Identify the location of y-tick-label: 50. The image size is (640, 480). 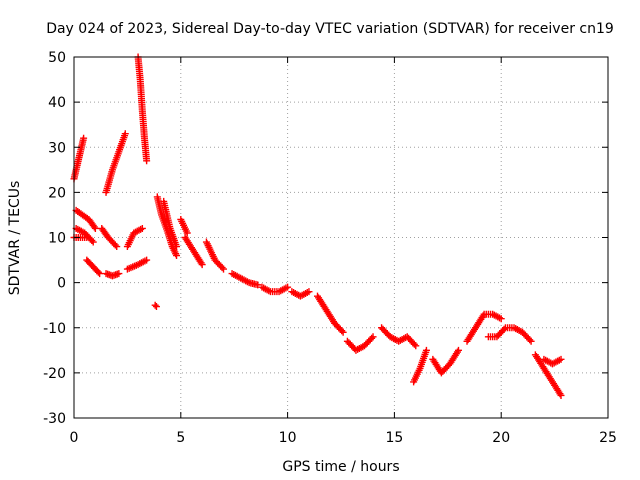
(57, 58).